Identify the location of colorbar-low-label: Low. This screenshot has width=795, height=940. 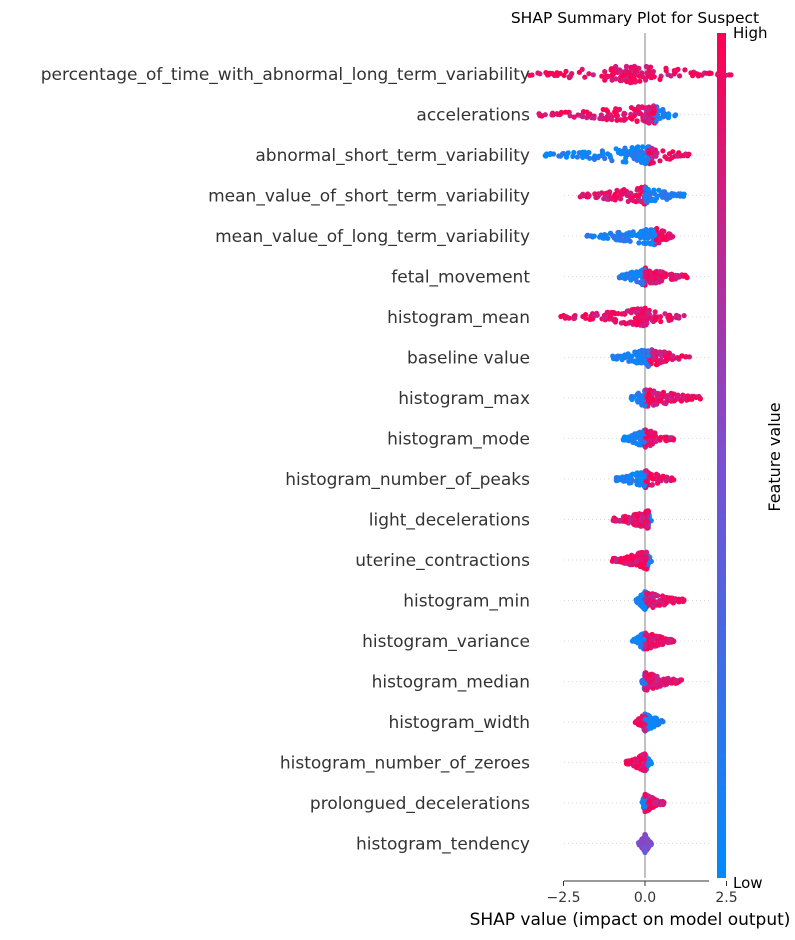
(748, 883).